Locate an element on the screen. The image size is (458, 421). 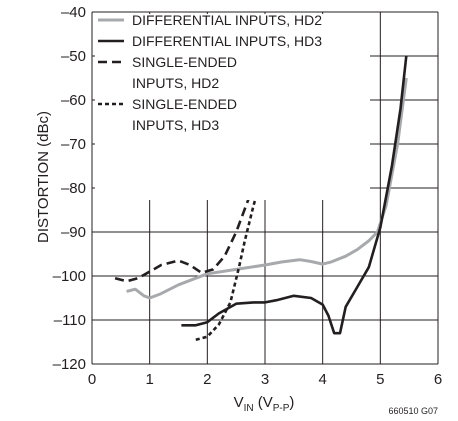
y-axis-title: DISTORTION (dBc) is located at coordinates (43, 177).